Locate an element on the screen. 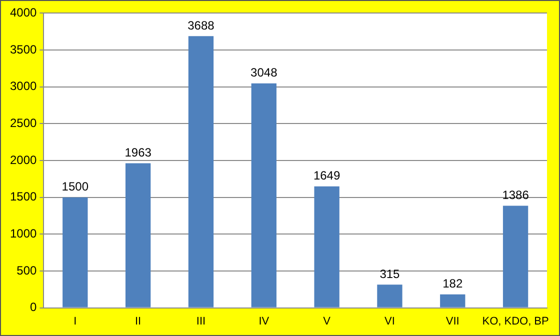  y-tick-label: 0 is located at coordinates (34, 307).